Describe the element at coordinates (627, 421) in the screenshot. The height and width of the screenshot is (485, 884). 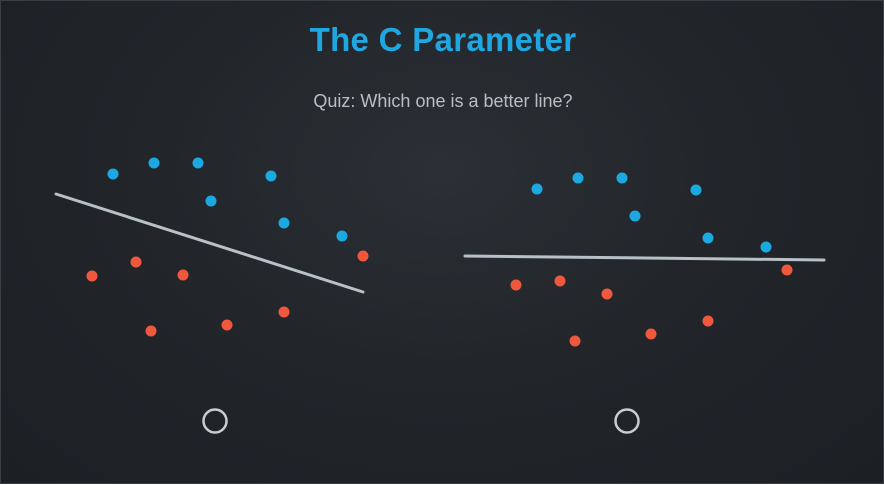
I see `answer-radio-right` at that location.